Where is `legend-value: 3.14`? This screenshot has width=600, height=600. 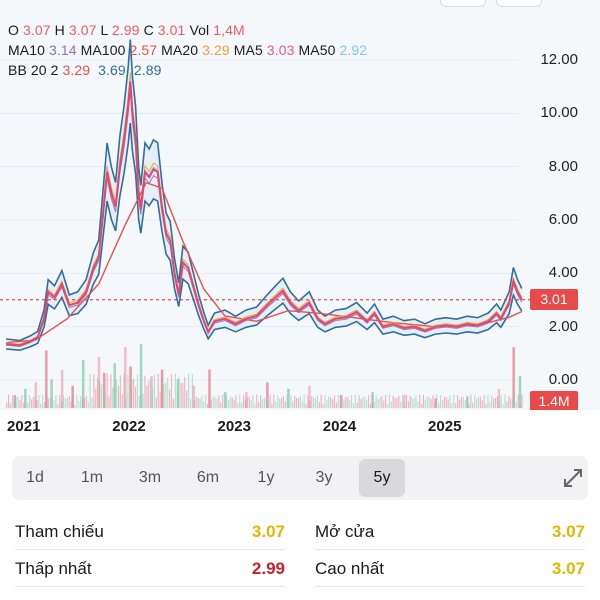
legend-value: 3.14 is located at coordinates (62, 50).